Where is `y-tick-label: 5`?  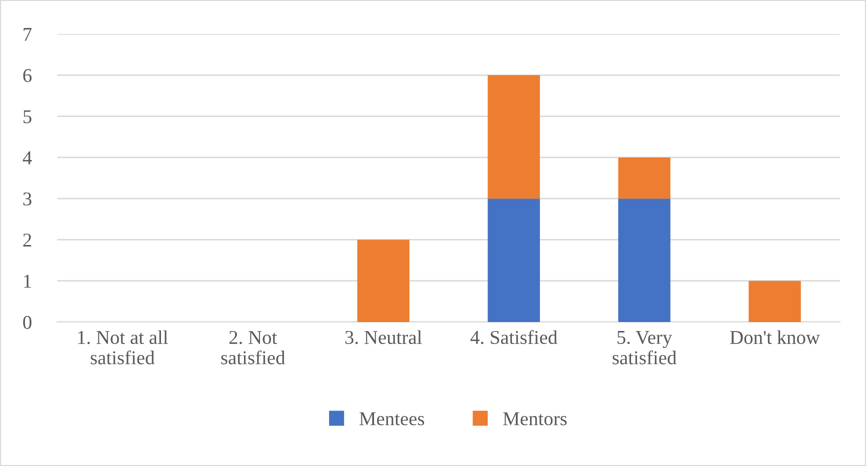 y-tick-label: 5 is located at coordinates (28, 117).